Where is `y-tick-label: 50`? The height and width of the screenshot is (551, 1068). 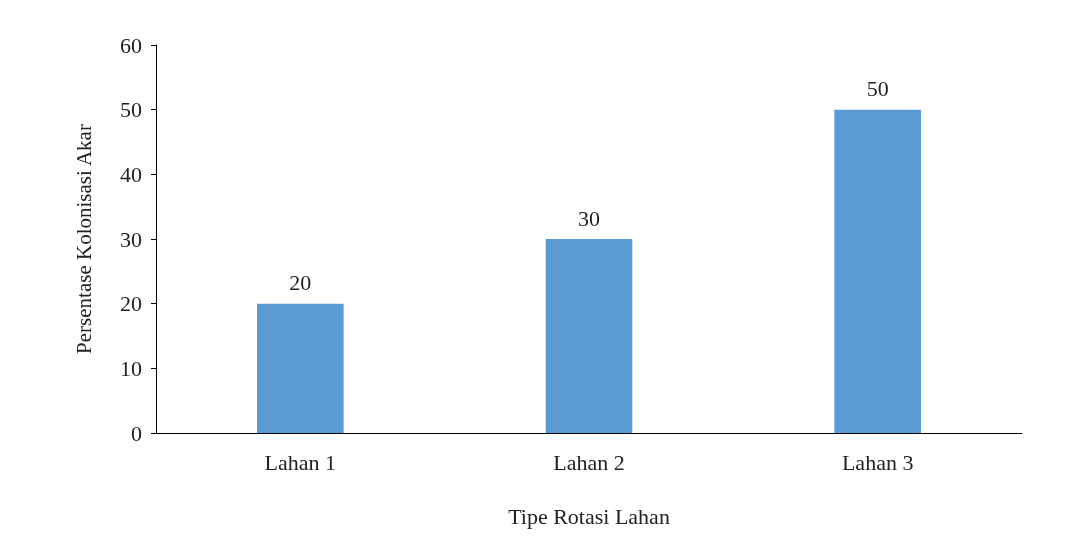 y-tick-label: 50 is located at coordinates (131, 110).